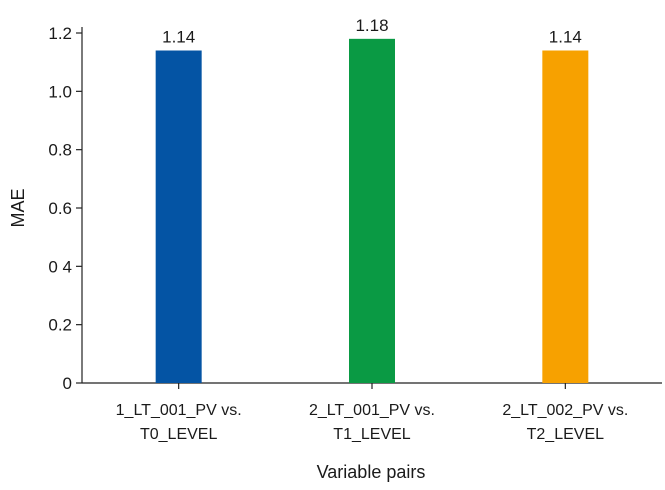  I want to click on x-category-label: 2_LT_002_PV vs. T2_LEVEL, so click(565, 422).